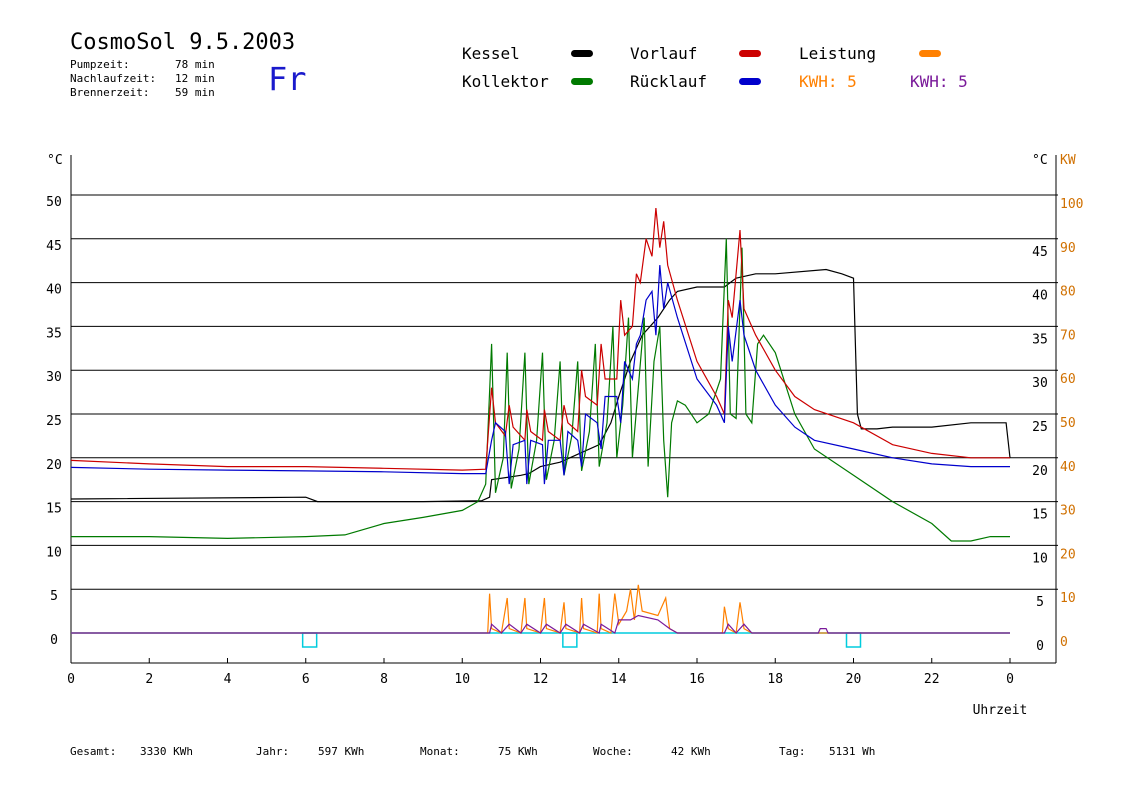 The height and width of the screenshot is (812, 1148). What do you see at coordinates (1040, 339) in the screenshot?
I see `y-tick-right-35: 35` at bounding box center [1040, 339].